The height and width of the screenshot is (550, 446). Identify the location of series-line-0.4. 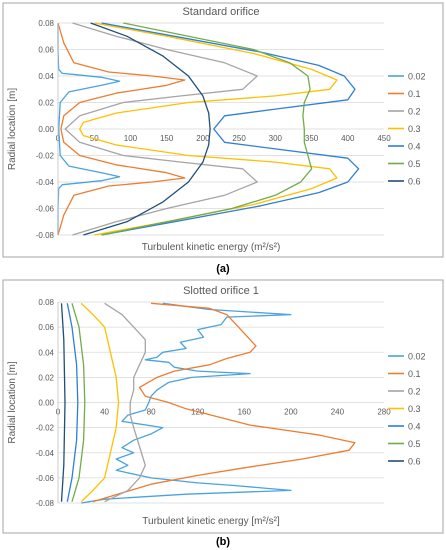
(72, 402).